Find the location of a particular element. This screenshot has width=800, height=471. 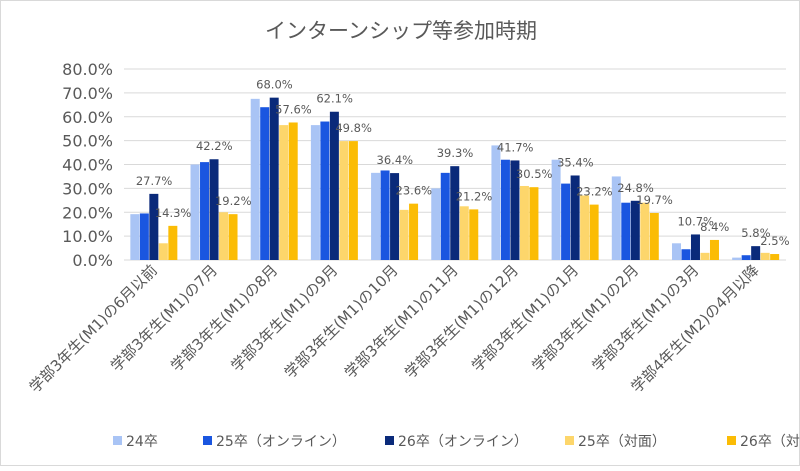

y-tick-label: 30.0% is located at coordinates (87, 188).